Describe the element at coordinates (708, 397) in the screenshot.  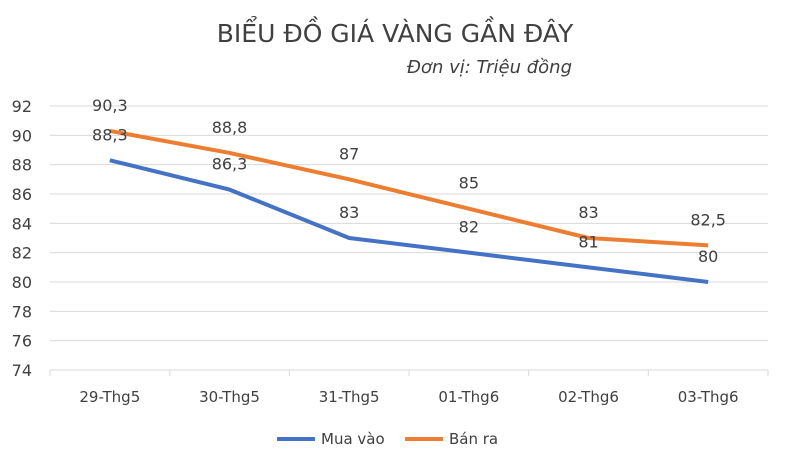
I see `x-tick-label: 03-Thg6` at that location.